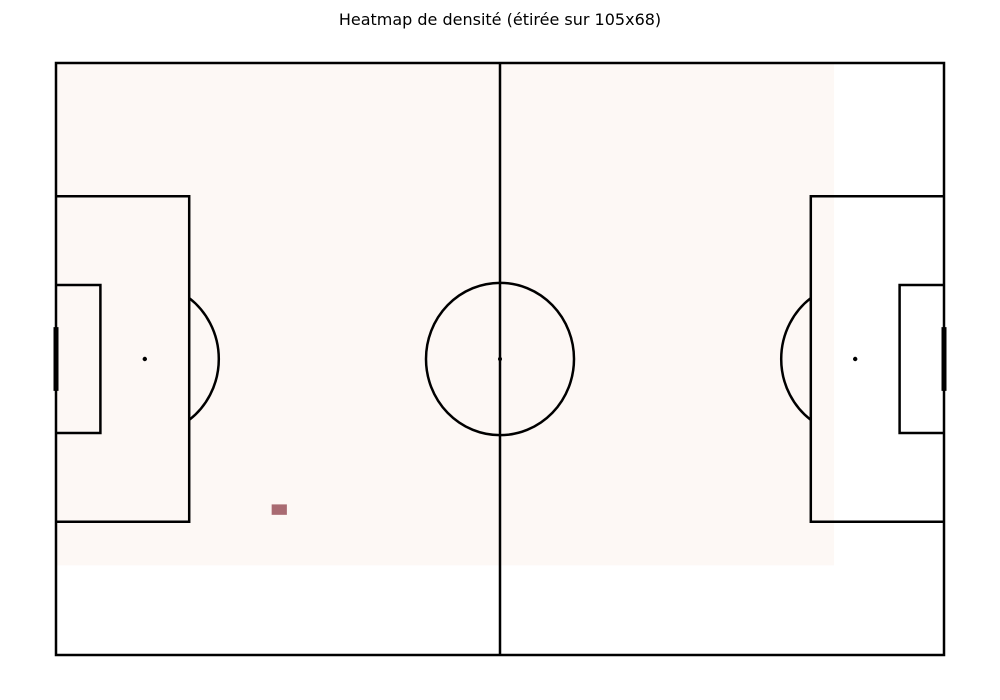  Describe the element at coordinates (795, 359) in the screenshot. I see `right-penalty-arc` at that location.